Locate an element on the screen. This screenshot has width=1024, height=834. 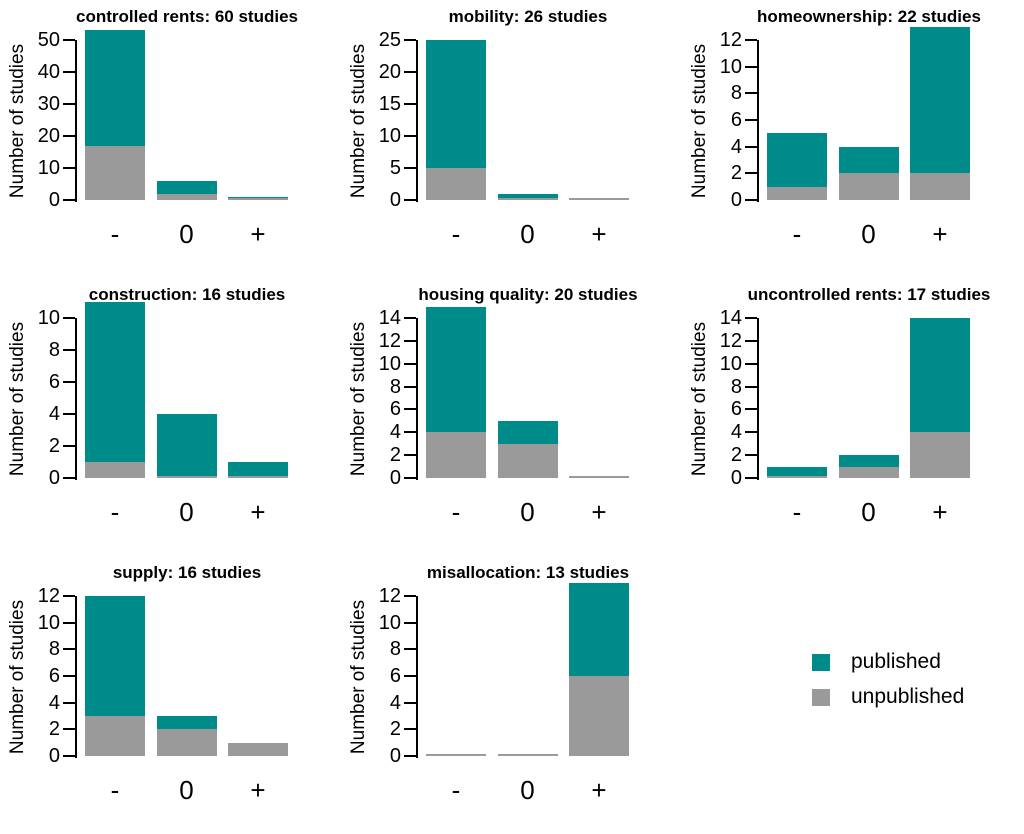
chart-title: construction: 16 studies is located at coordinates (187, 294).